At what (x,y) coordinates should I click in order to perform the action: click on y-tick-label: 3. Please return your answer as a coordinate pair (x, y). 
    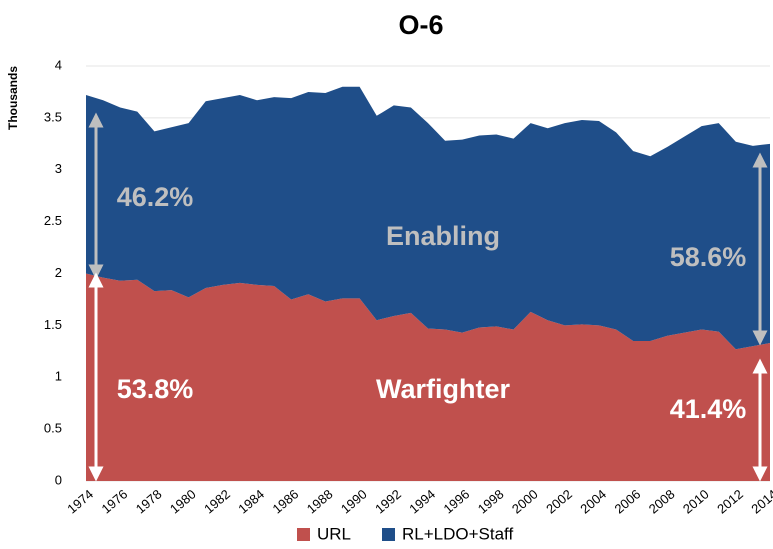
    Looking at the image, I should click on (58, 168).